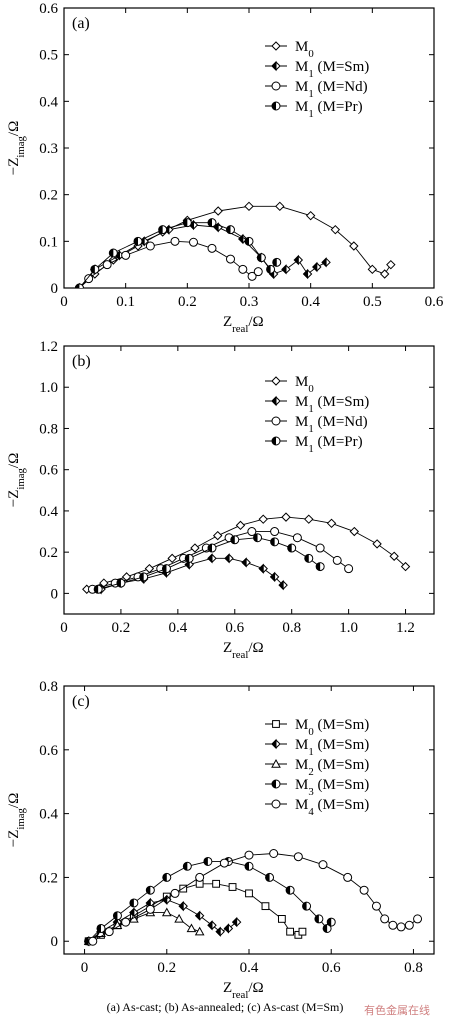 This screenshot has height=1023, width=450. What do you see at coordinates (246, 553) in the screenshot?
I see `series-layer` at bounding box center [246, 553].